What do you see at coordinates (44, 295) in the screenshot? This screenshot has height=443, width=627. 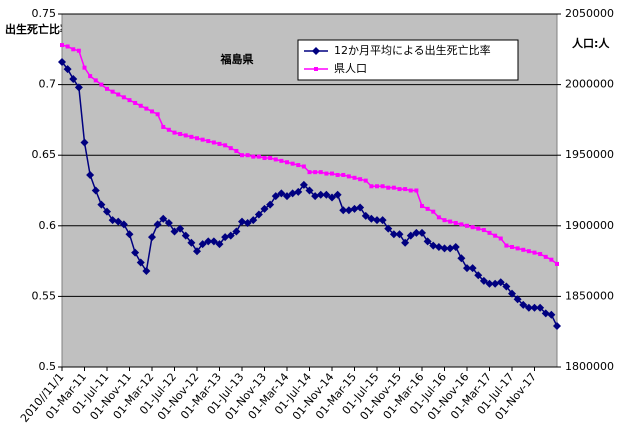 I see `y-tick-label: 0.55` at bounding box center [44, 295].